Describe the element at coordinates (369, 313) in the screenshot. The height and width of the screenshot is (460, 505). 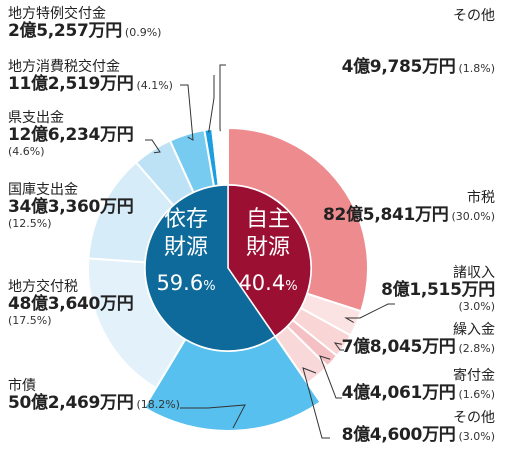
I see `leader-shoshuunyuu` at that location.